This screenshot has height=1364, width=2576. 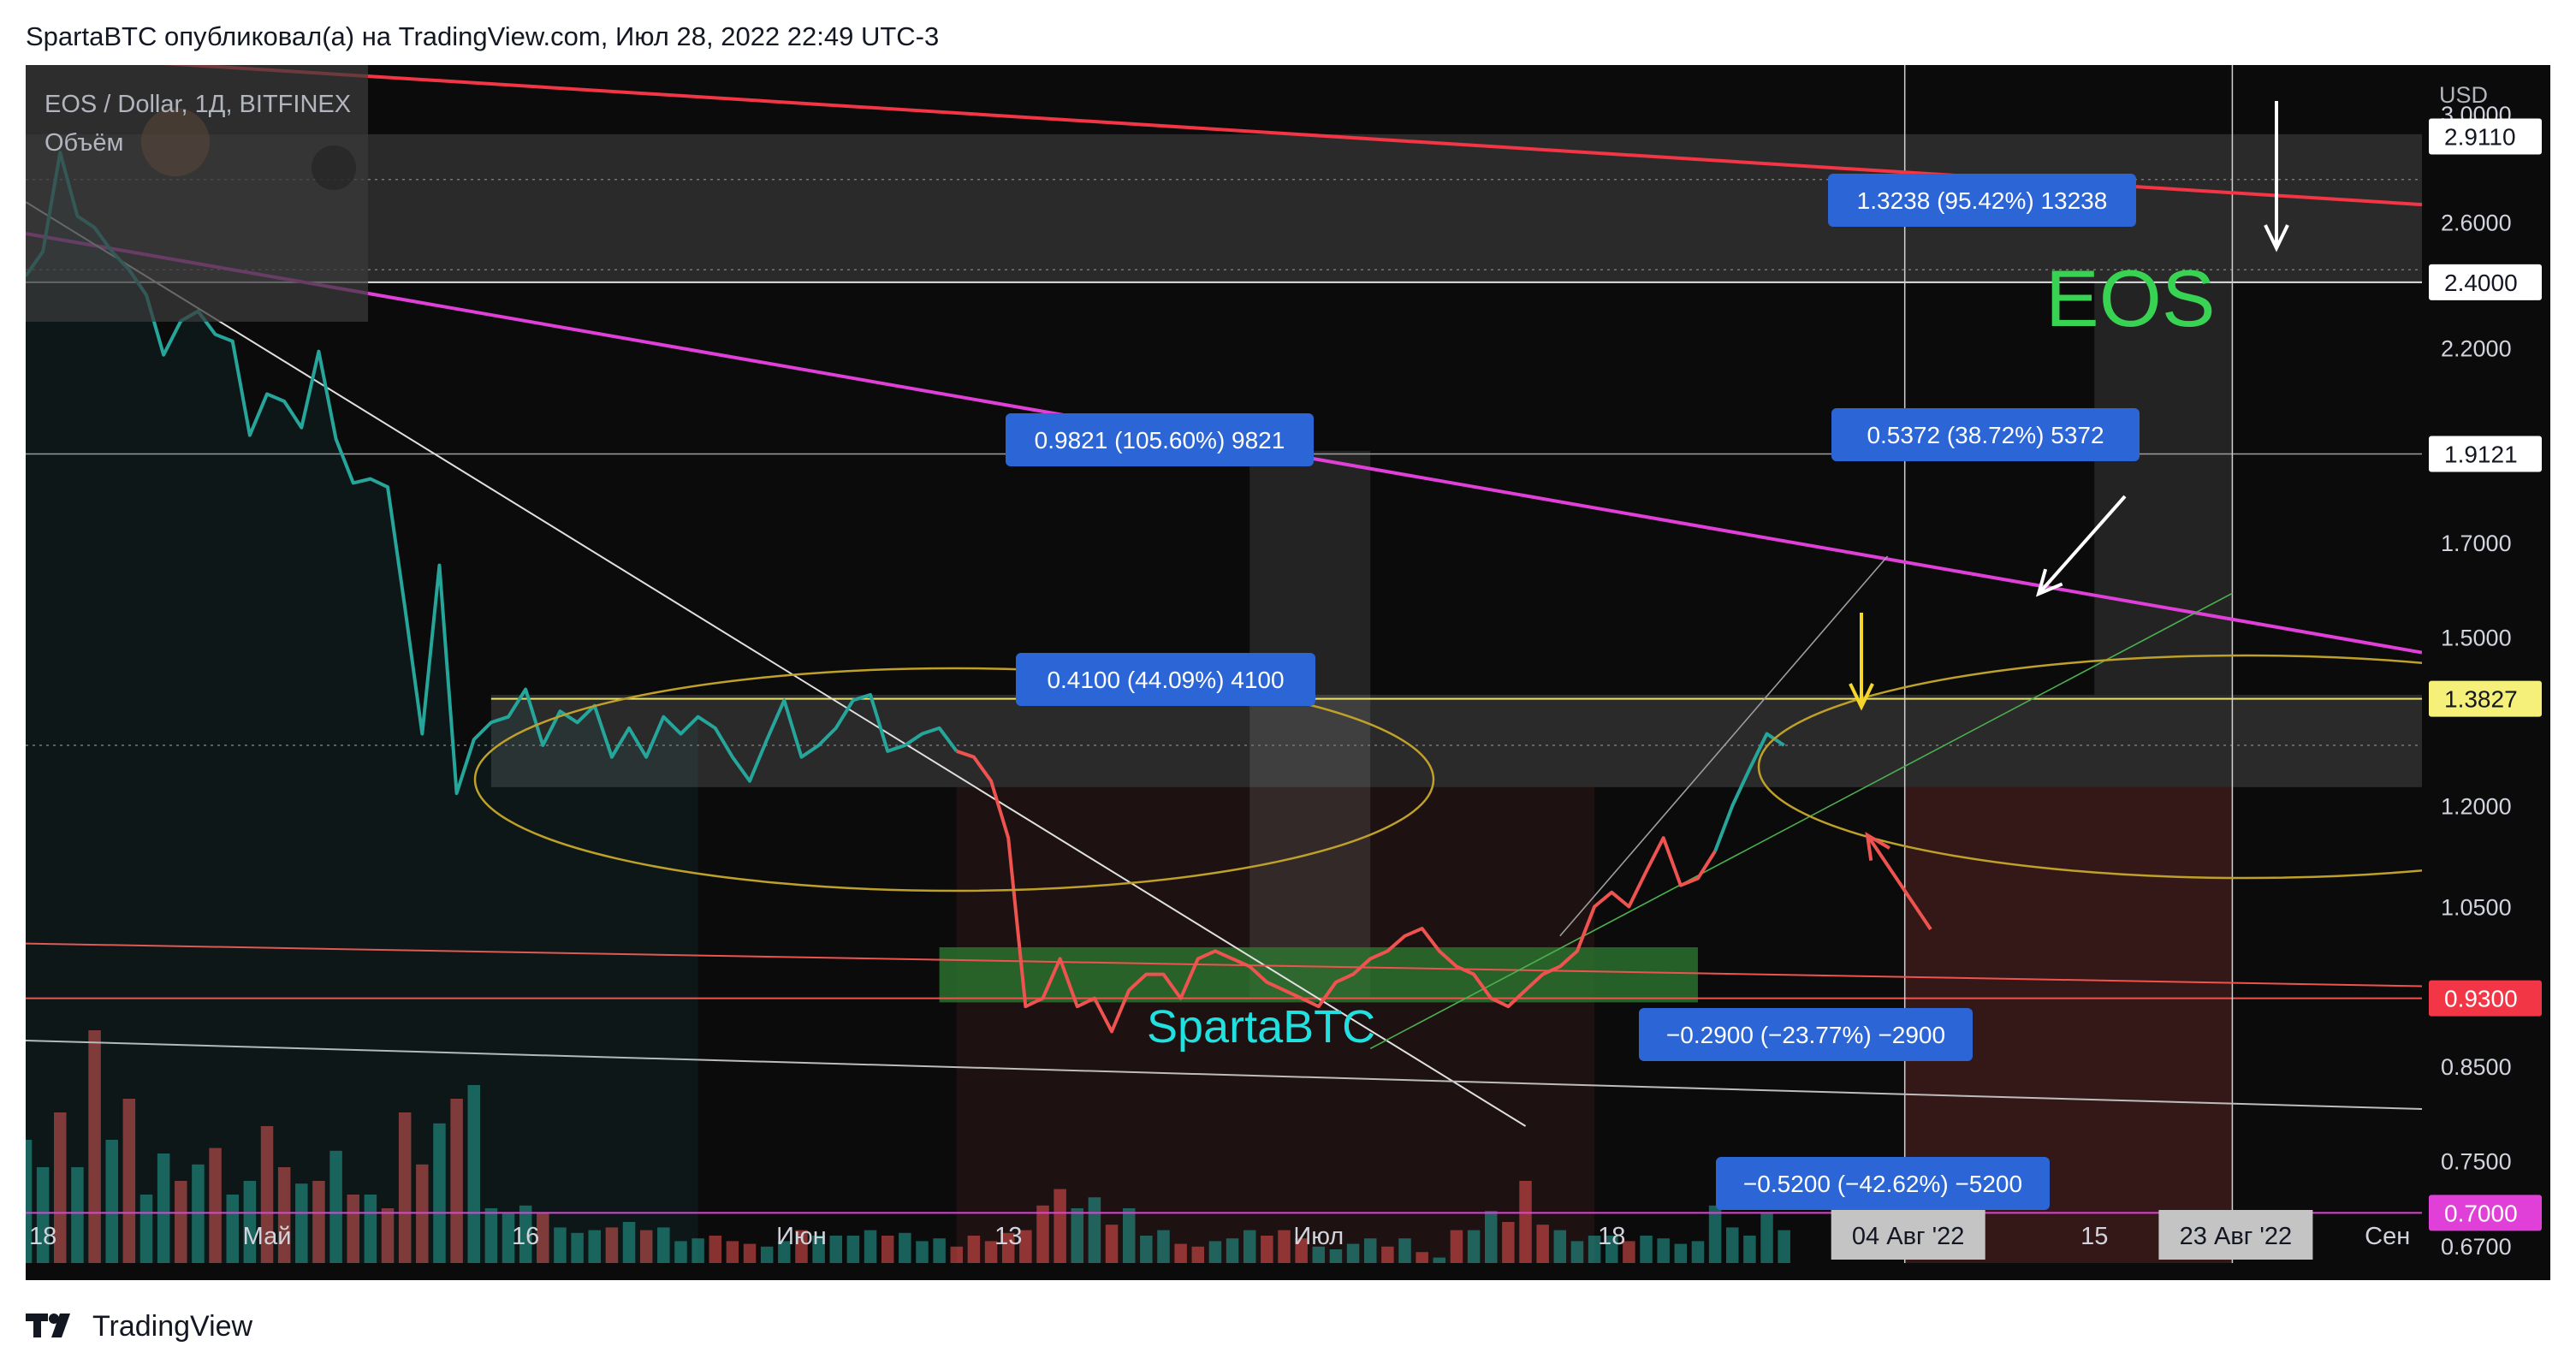 I want to click on white-lower-line, so click(x=1224, y=1075).